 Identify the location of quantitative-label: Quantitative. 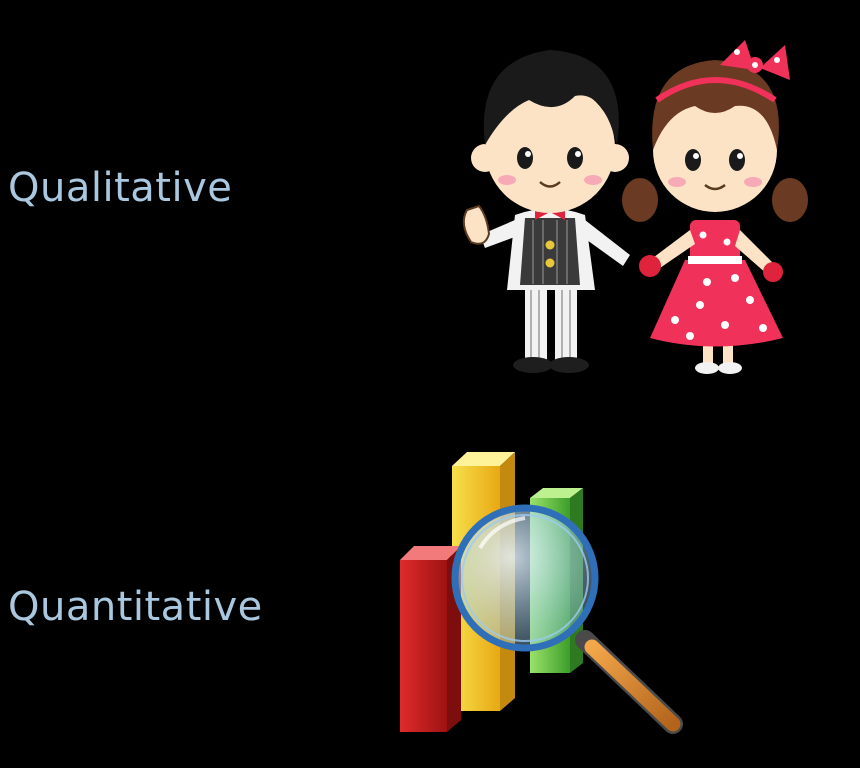
(135, 607).